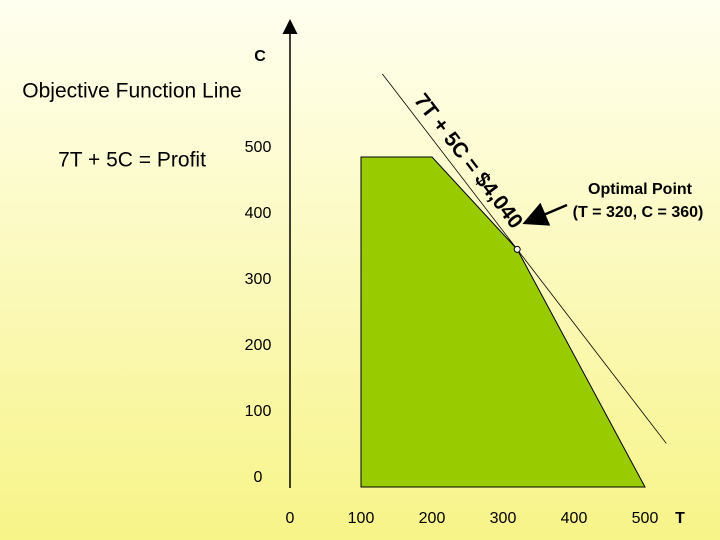  What do you see at coordinates (361, 518) in the screenshot?
I see `x-tick-label: 100` at bounding box center [361, 518].